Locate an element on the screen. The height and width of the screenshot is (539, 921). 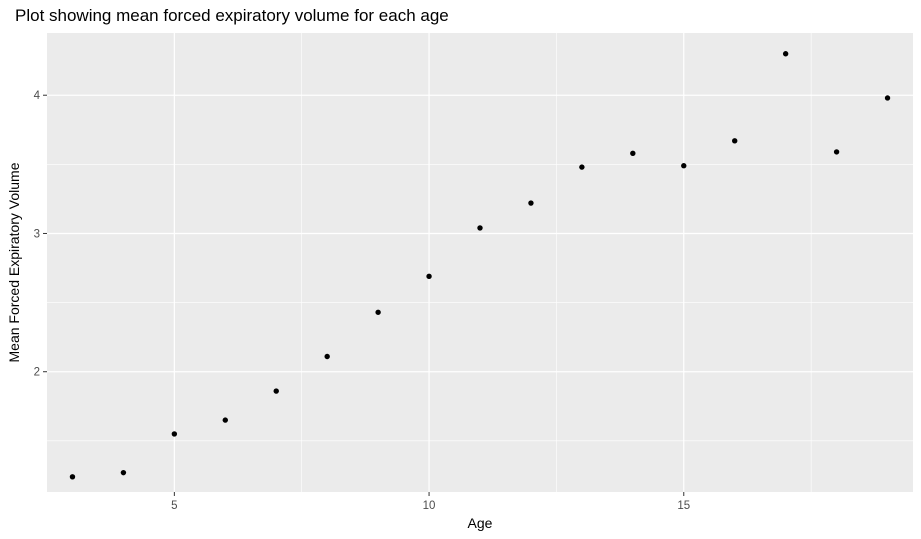
x-tick-label: 10 is located at coordinates (429, 506).